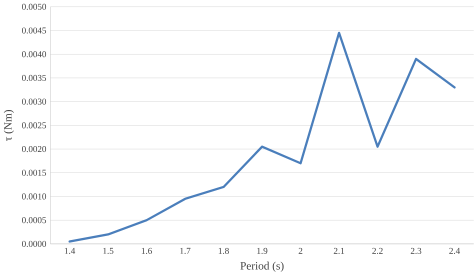 This screenshot has height=276, width=474. I want to click on x-tick-label: 2, so click(300, 251).